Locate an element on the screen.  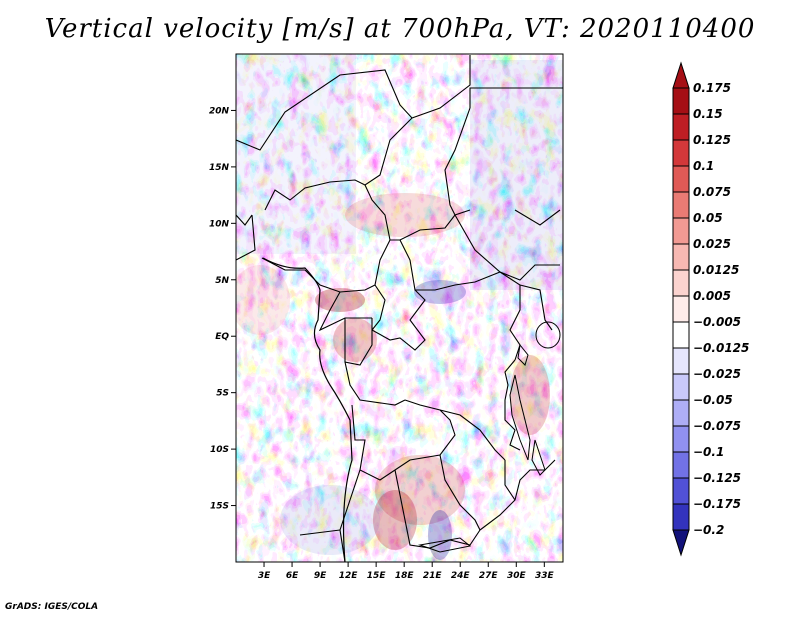
lon-tick-label: 24E is located at coordinates (461, 576).